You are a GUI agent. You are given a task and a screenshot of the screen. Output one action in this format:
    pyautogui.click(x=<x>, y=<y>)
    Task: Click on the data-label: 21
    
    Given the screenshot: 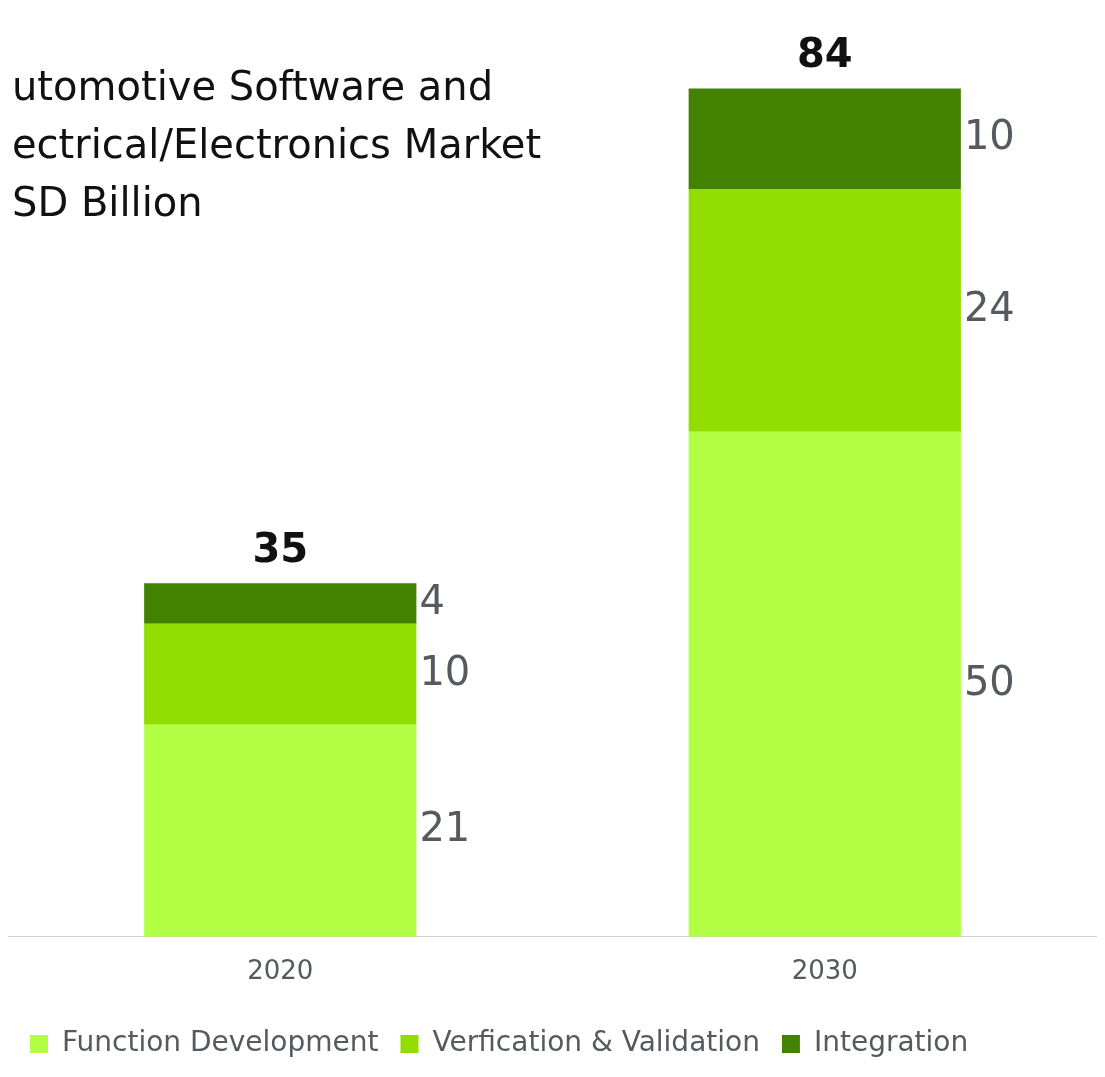 What is the action you would take?
    pyautogui.click(x=445, y=827)
    